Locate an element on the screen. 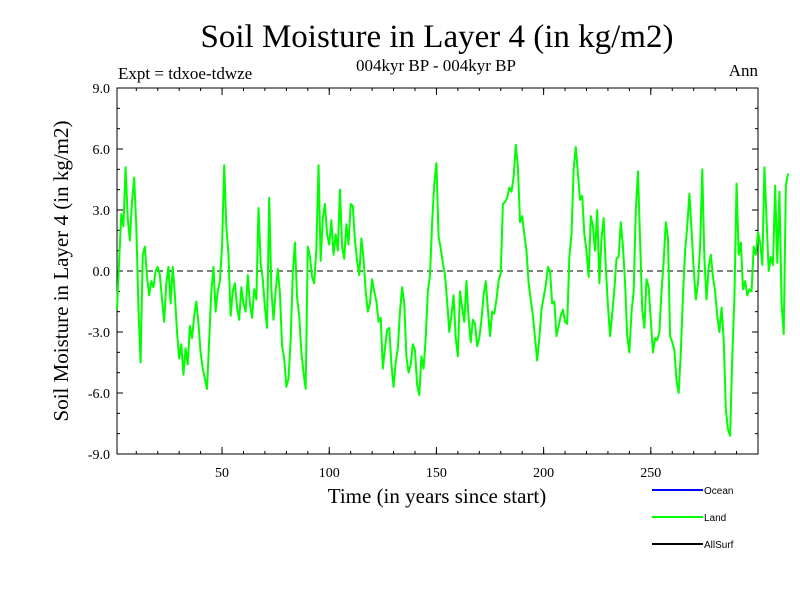  y-tick-label: 9.0 is located at coordinates (102, 89).